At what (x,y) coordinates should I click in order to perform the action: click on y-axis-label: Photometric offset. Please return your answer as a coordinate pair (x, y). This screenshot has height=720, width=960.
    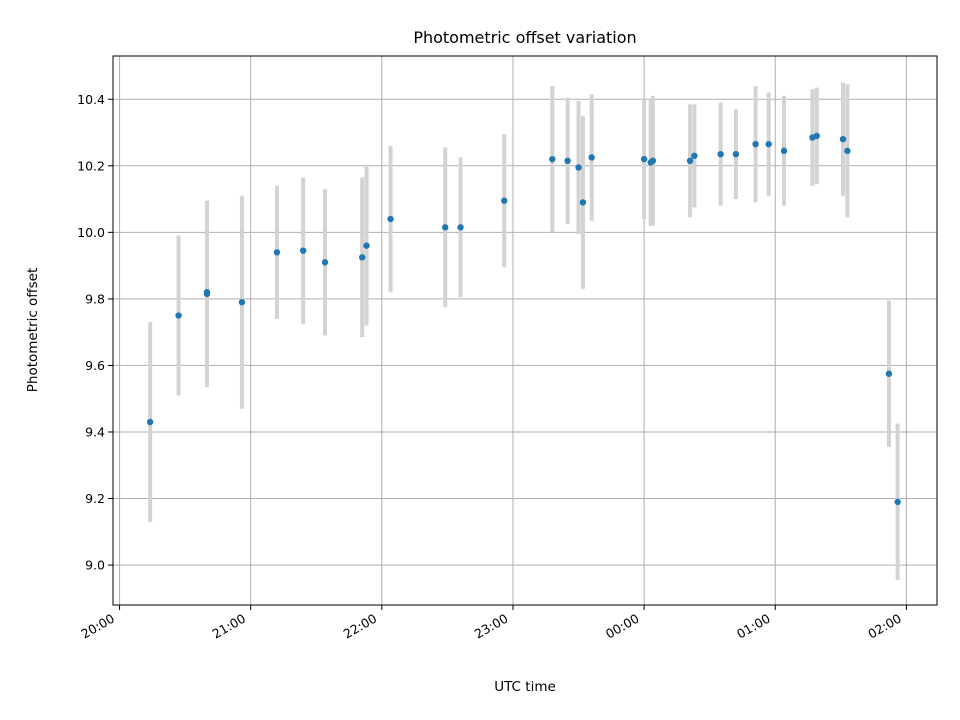
    Looking at the image, I should click on (33, 330).